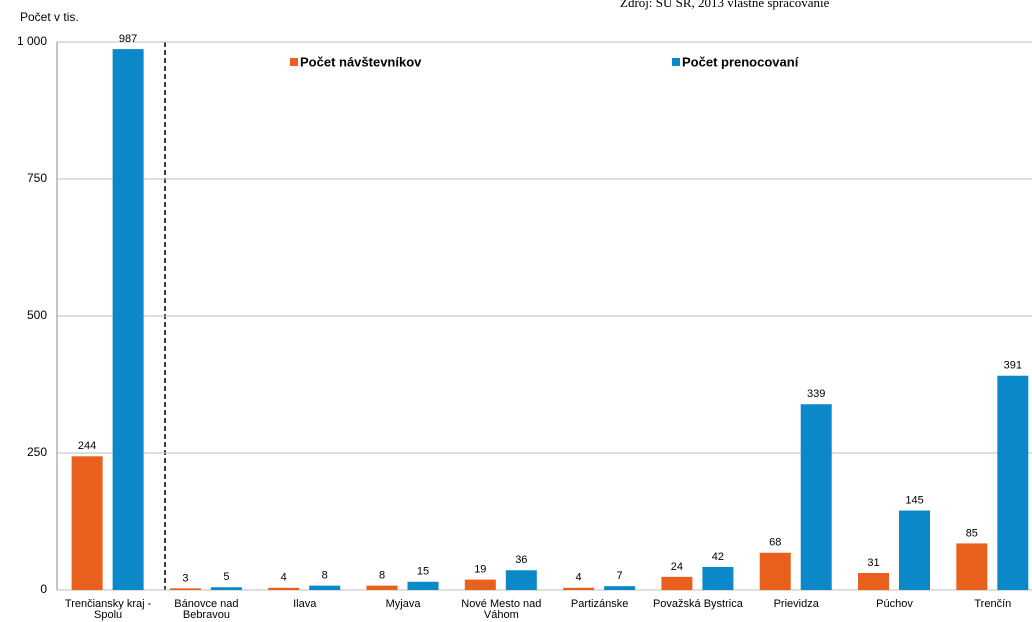 This screenshot has width=1032, height=622. What do you see at coordinates (873, 563) in the screenshot?
I see `data-label: 31` at bounding box center [873, 563].